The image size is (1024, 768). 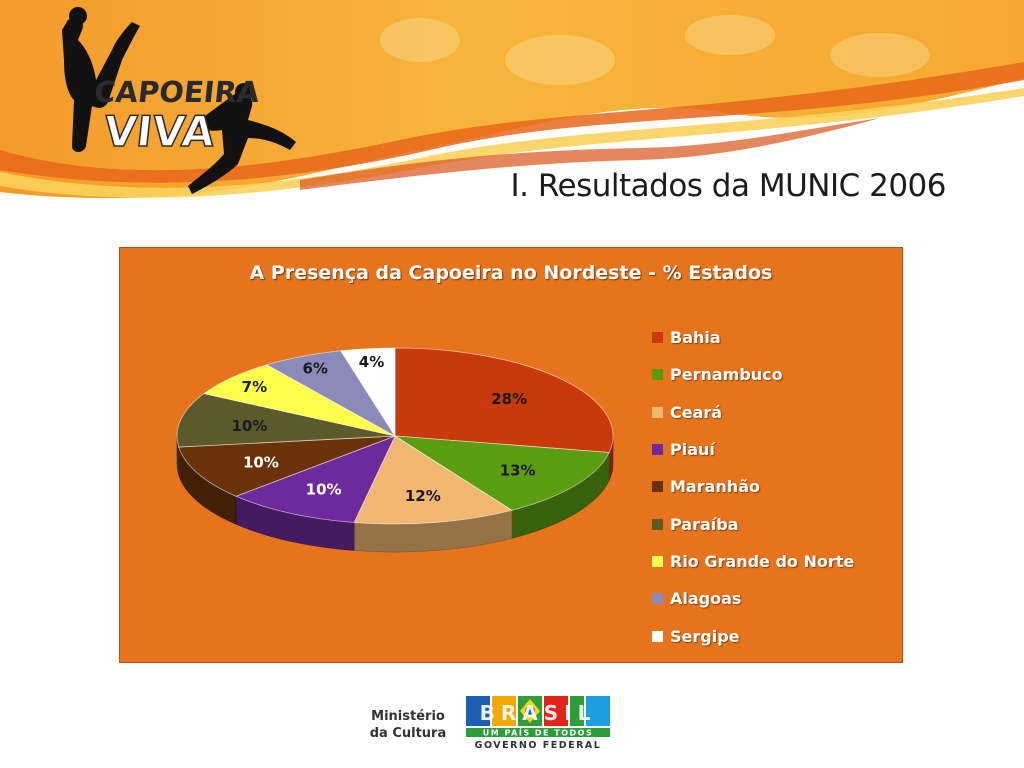 I want to click on data-label-bahia: 28%, so click(x=509, y=399).